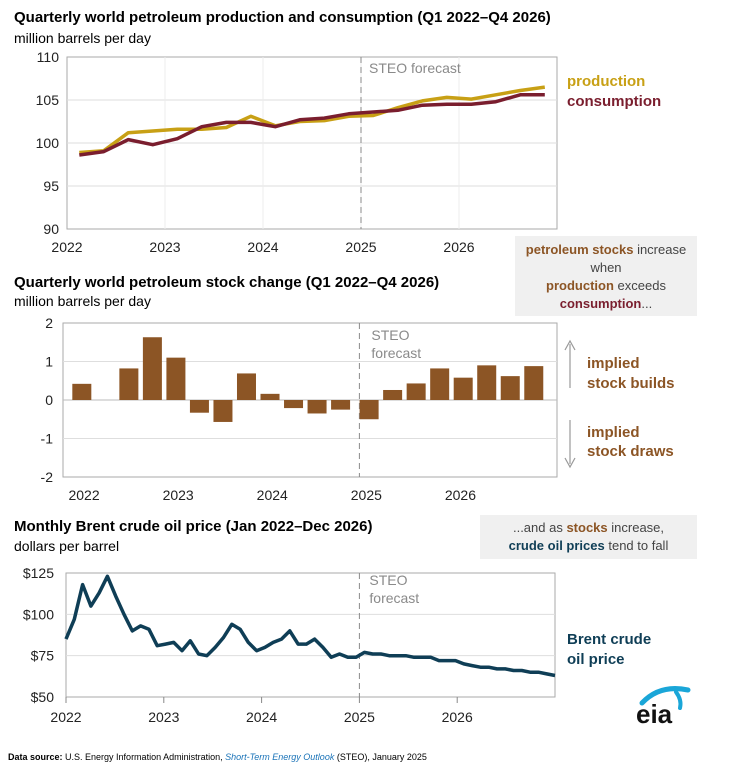 Image resolution: width=746 pixels, height=770 pixels. Describe the element at coordinates (638, 258) in the screenshot. I see `note1-p2: increase when` at that location.